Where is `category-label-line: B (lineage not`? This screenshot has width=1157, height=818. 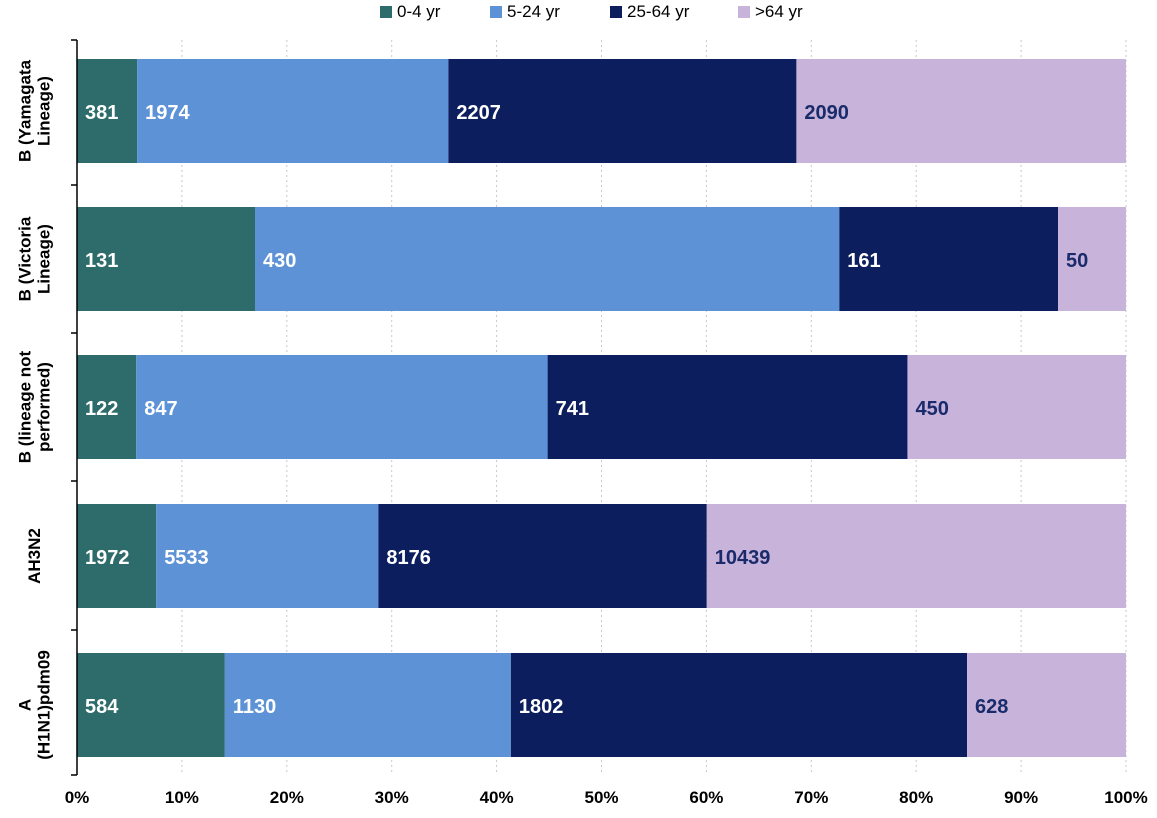
category-label-line: B (lineage not is located at coordinates (25, 406).